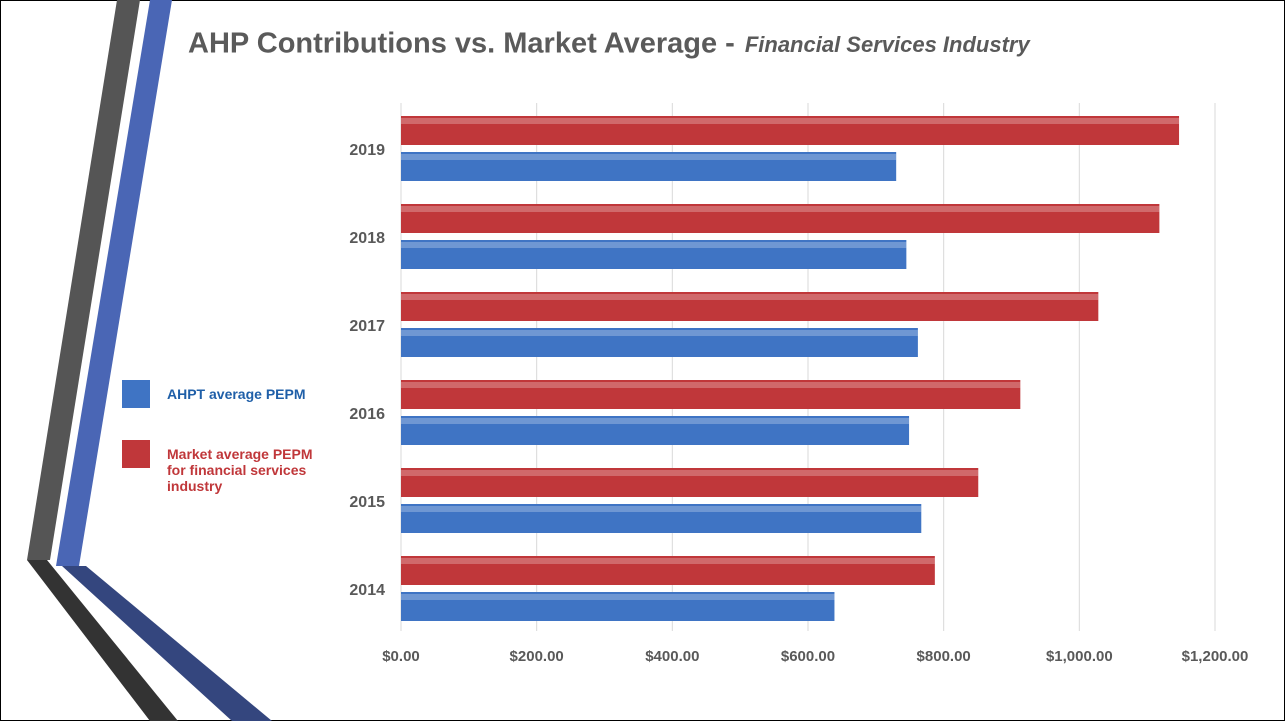 The height and width of the screenshot is (721, 1285). I want to click on x-tick-label: $600.00, so click(808, 656).